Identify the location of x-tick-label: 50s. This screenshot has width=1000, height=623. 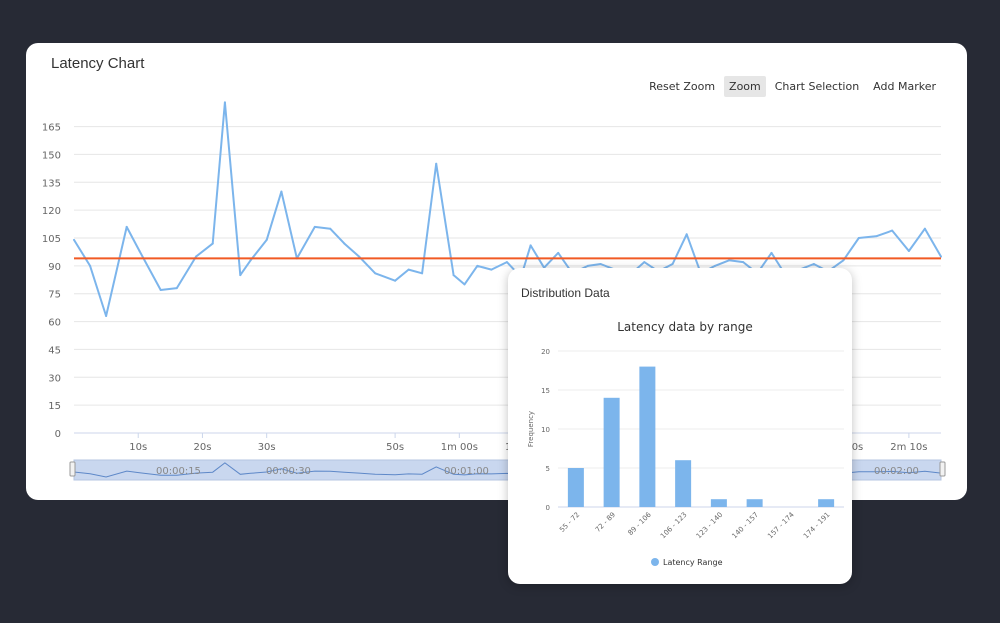
(395, 447).